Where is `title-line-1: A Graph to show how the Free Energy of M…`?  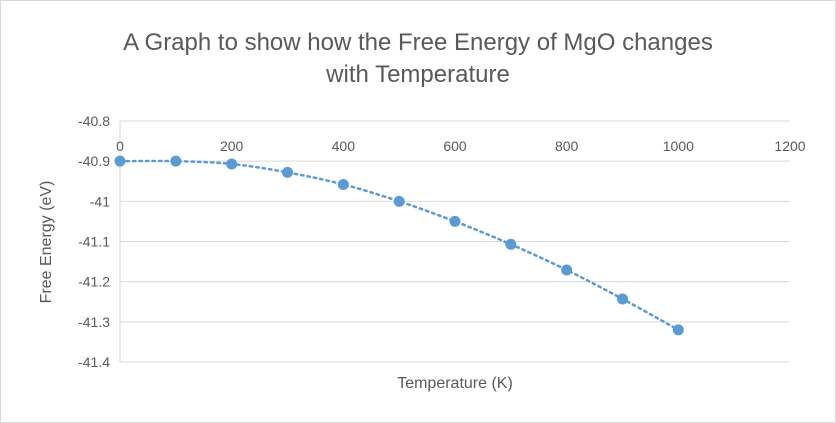
title-line-1: A Graph to show how the Free Energy of M… is located at coordinates (418, 42).